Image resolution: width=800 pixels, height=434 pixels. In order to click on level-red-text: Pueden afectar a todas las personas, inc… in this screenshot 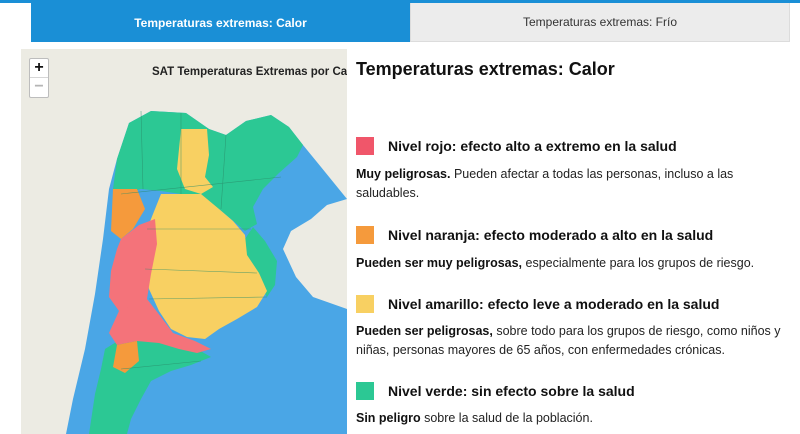, I will do `click(545, 183)`.